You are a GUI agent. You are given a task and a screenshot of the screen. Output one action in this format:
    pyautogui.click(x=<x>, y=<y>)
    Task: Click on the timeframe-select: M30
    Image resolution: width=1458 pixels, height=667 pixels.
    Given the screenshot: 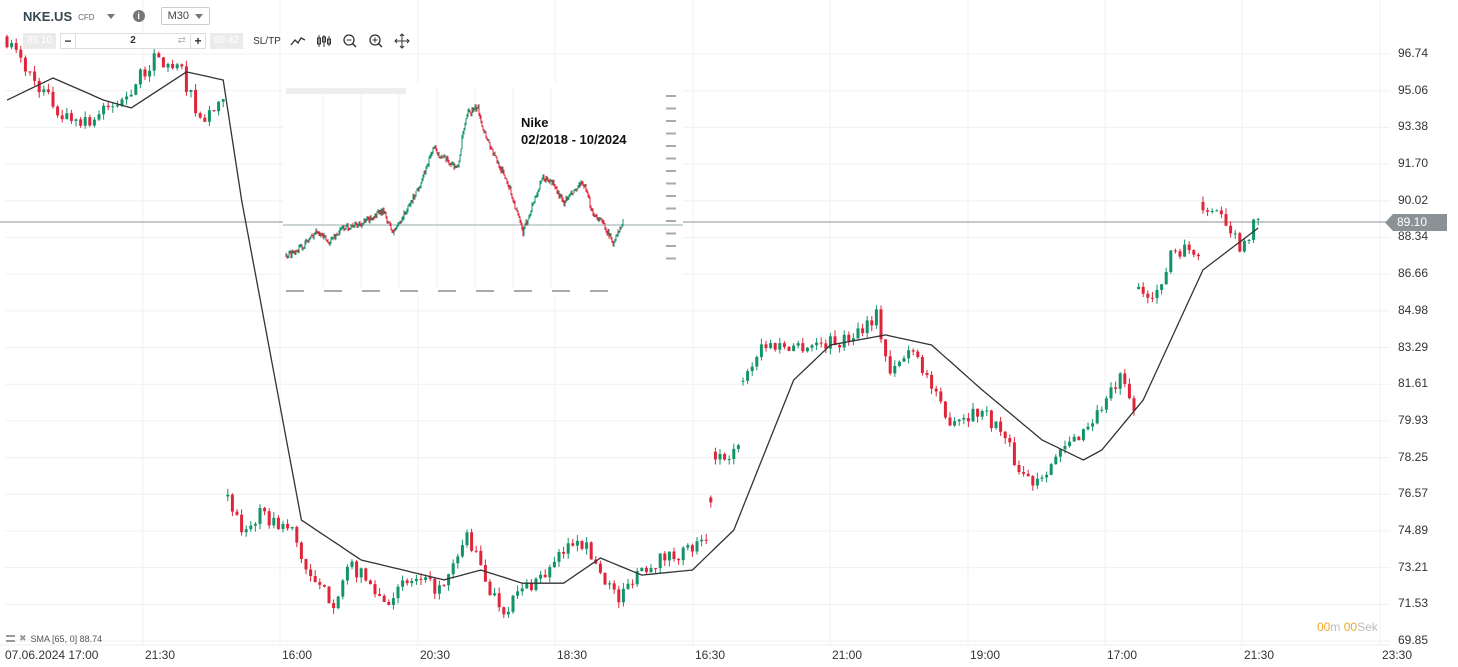 What is the action you would take?
    pyautogui.click(x=185, y=16)
    